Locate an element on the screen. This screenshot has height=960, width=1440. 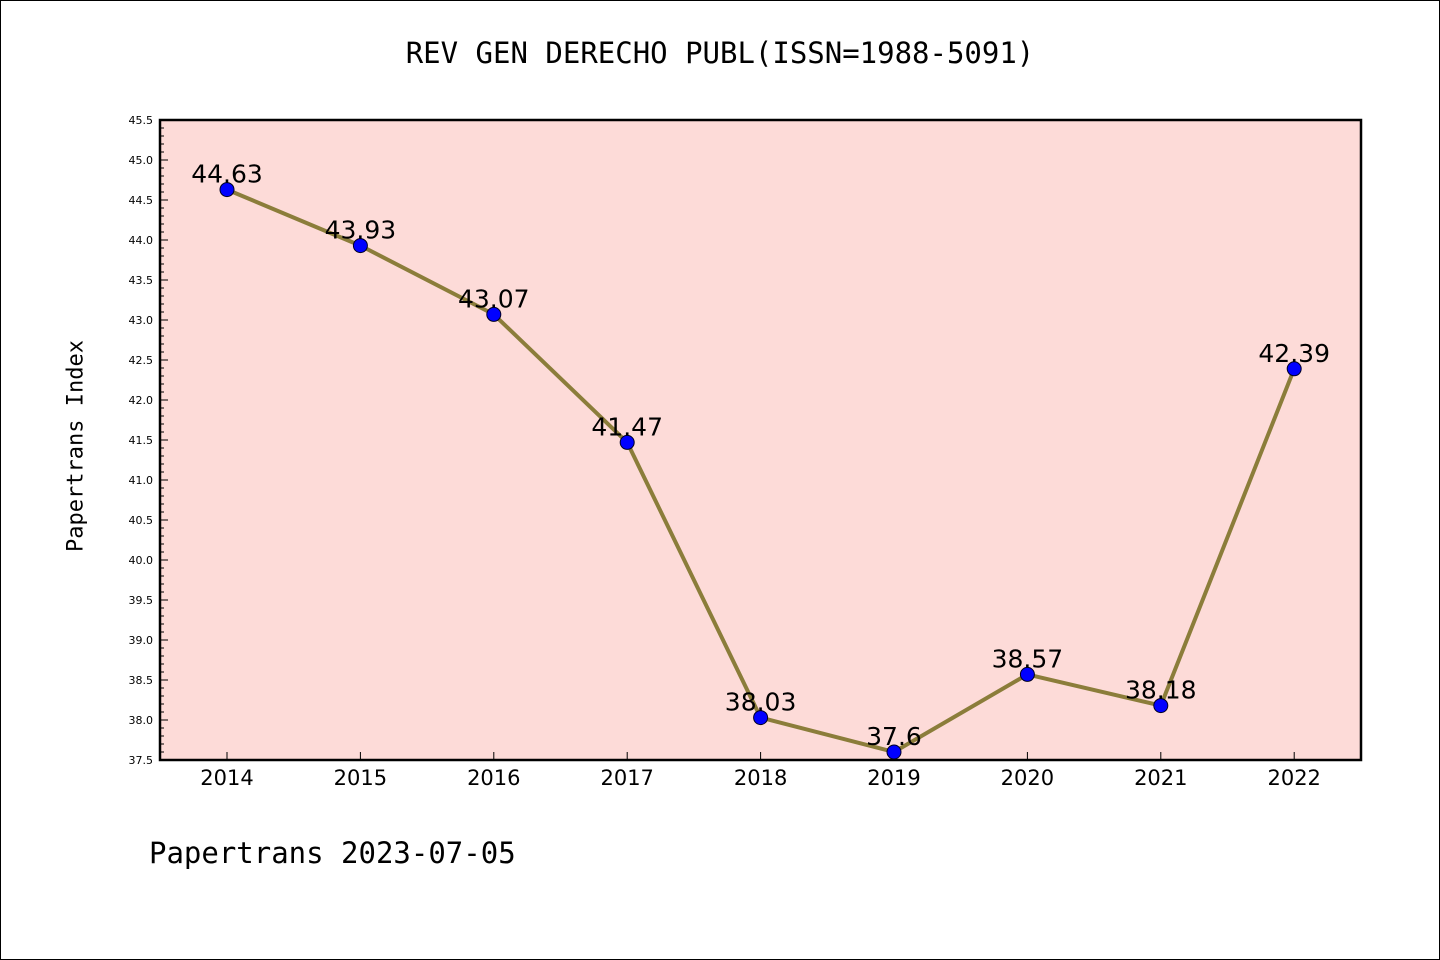
chart-title: REV GEN DERECHO PUBL(ISSN=1988-5091) is located at coordinates (720, 53).